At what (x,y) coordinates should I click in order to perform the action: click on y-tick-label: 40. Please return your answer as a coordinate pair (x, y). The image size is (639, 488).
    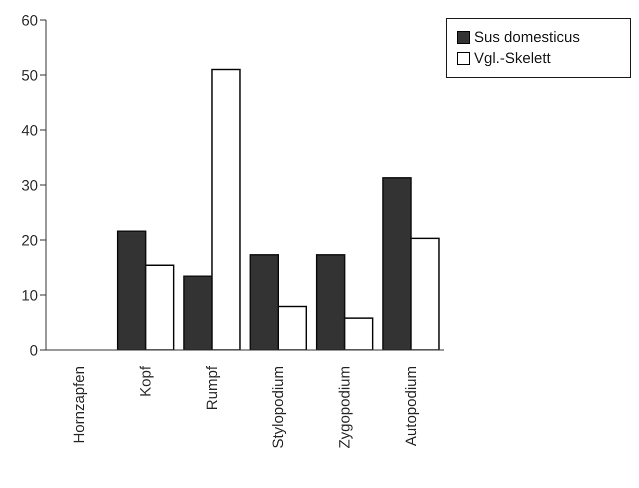
    Looking at the image, I should click on (29, 131).